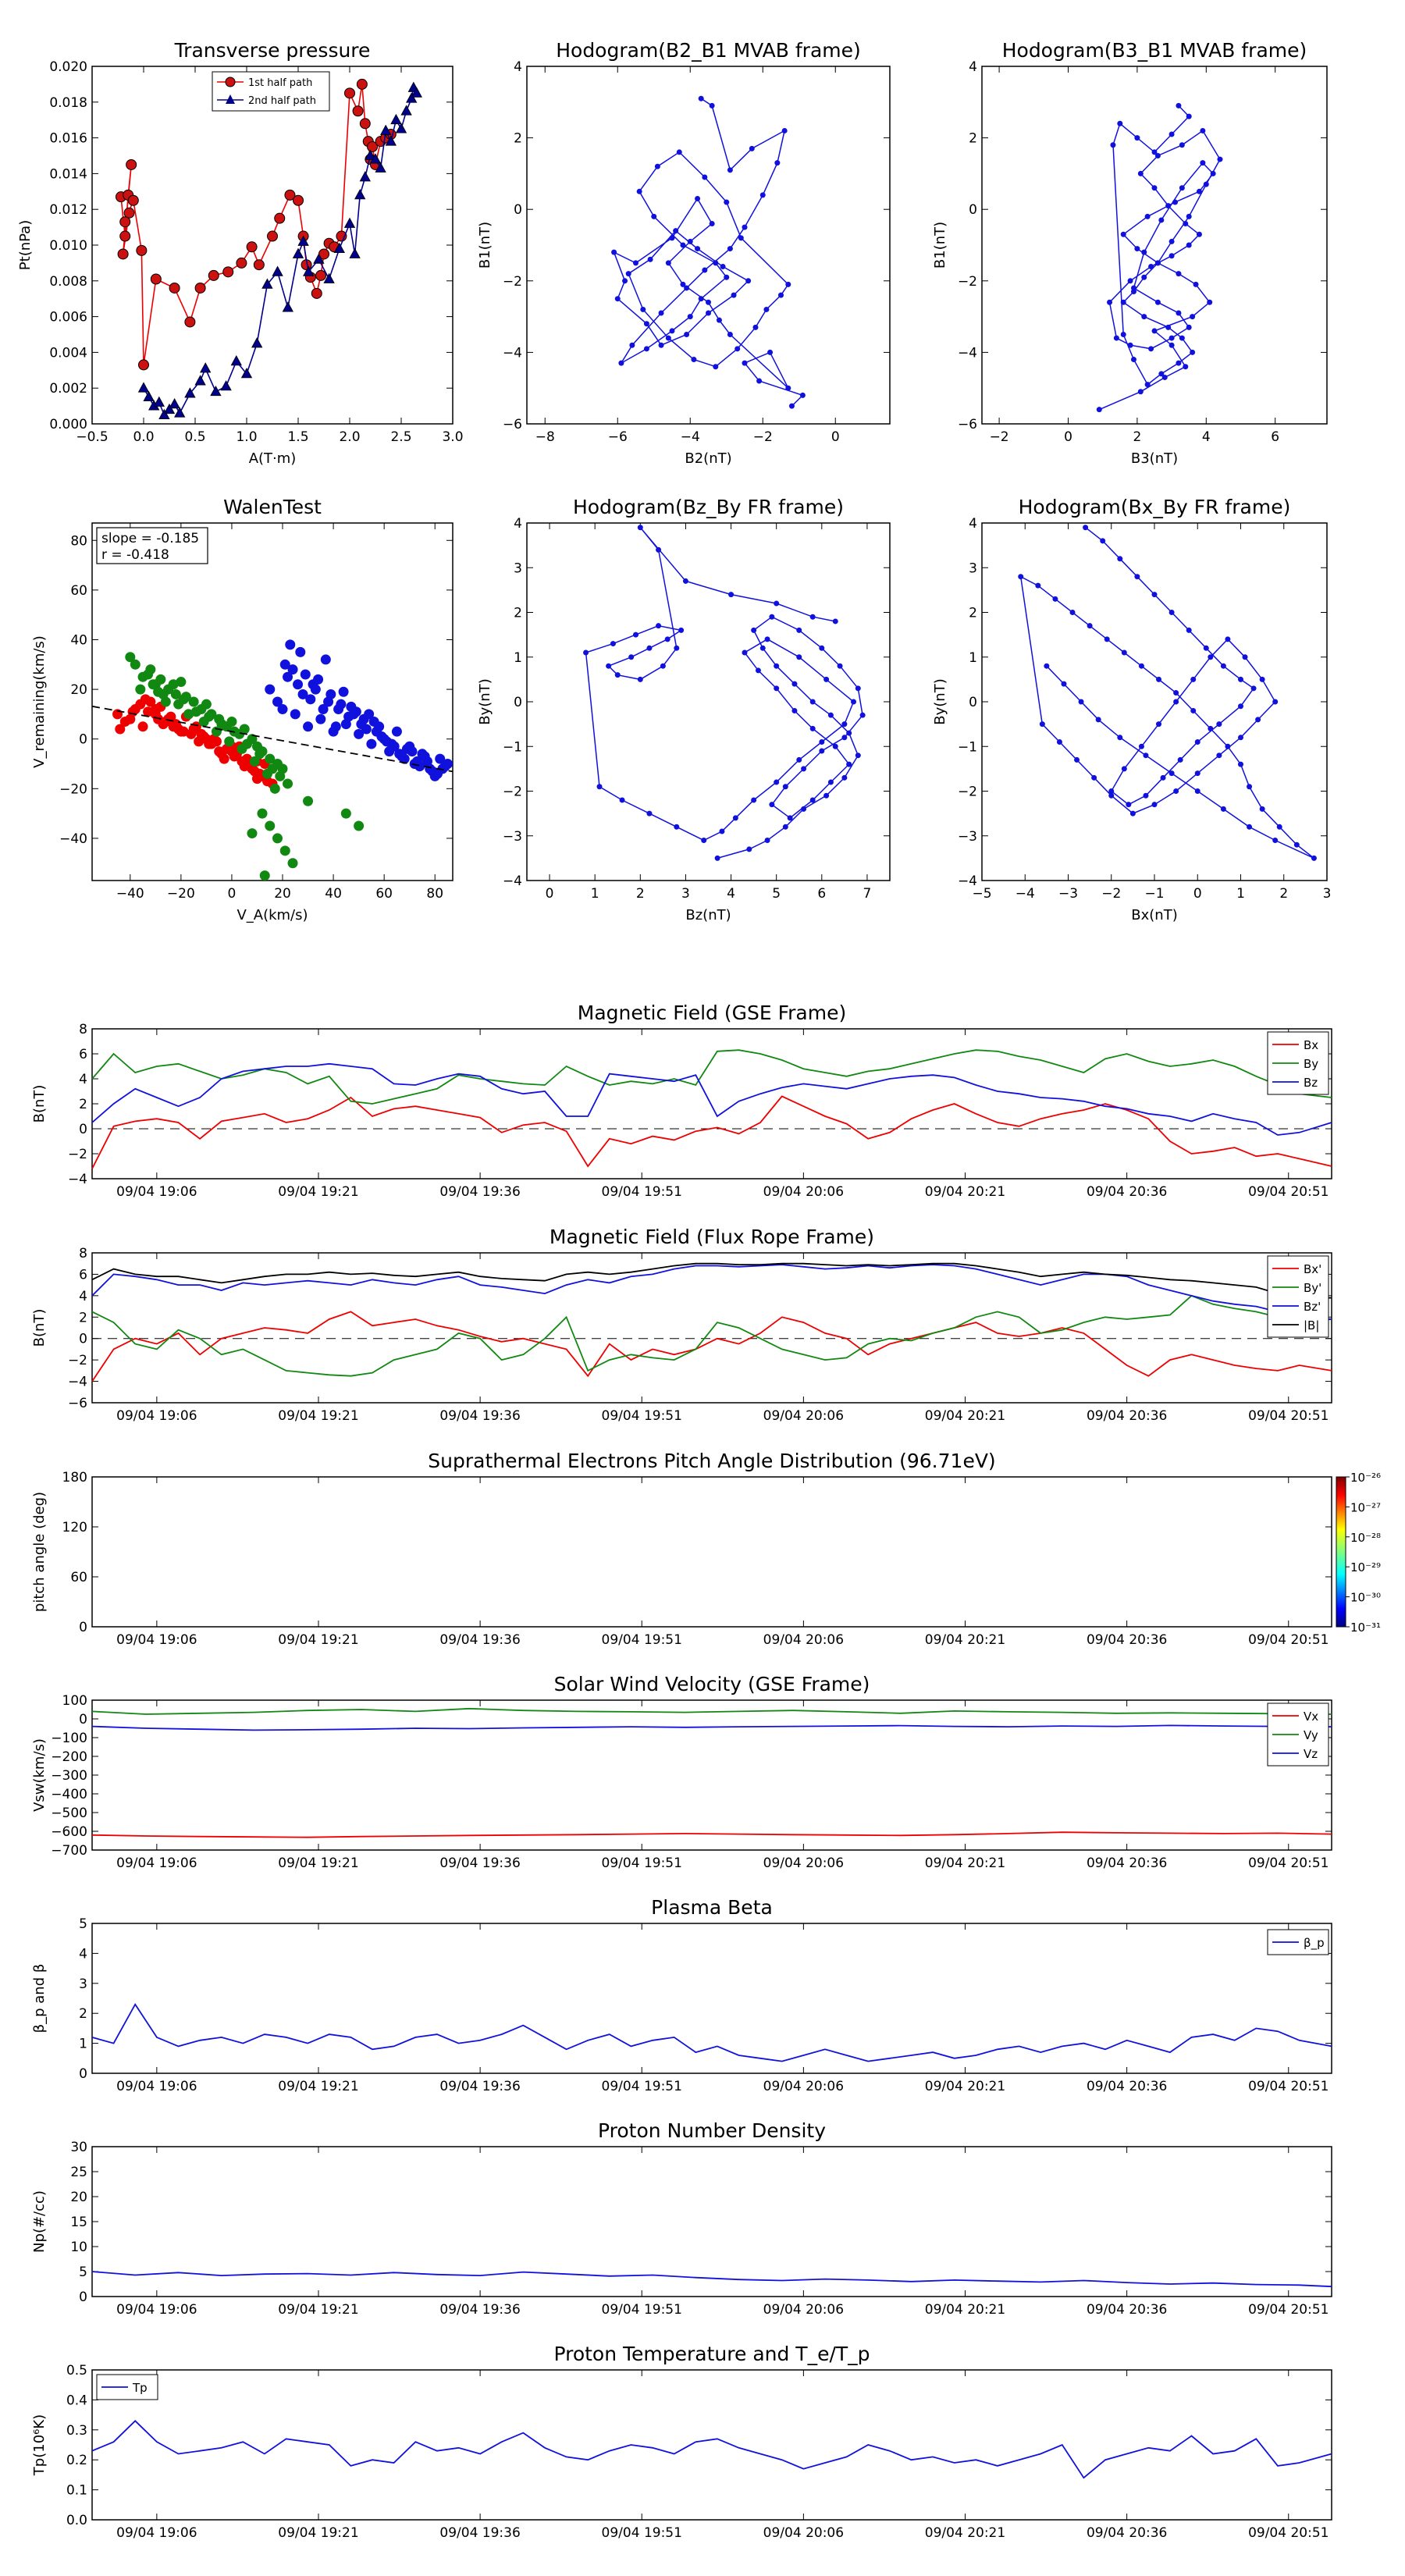  Describe the element at coordinates (1311, 1735) in the screenshot. I see `vsw-legend-label: Vy` at that location.